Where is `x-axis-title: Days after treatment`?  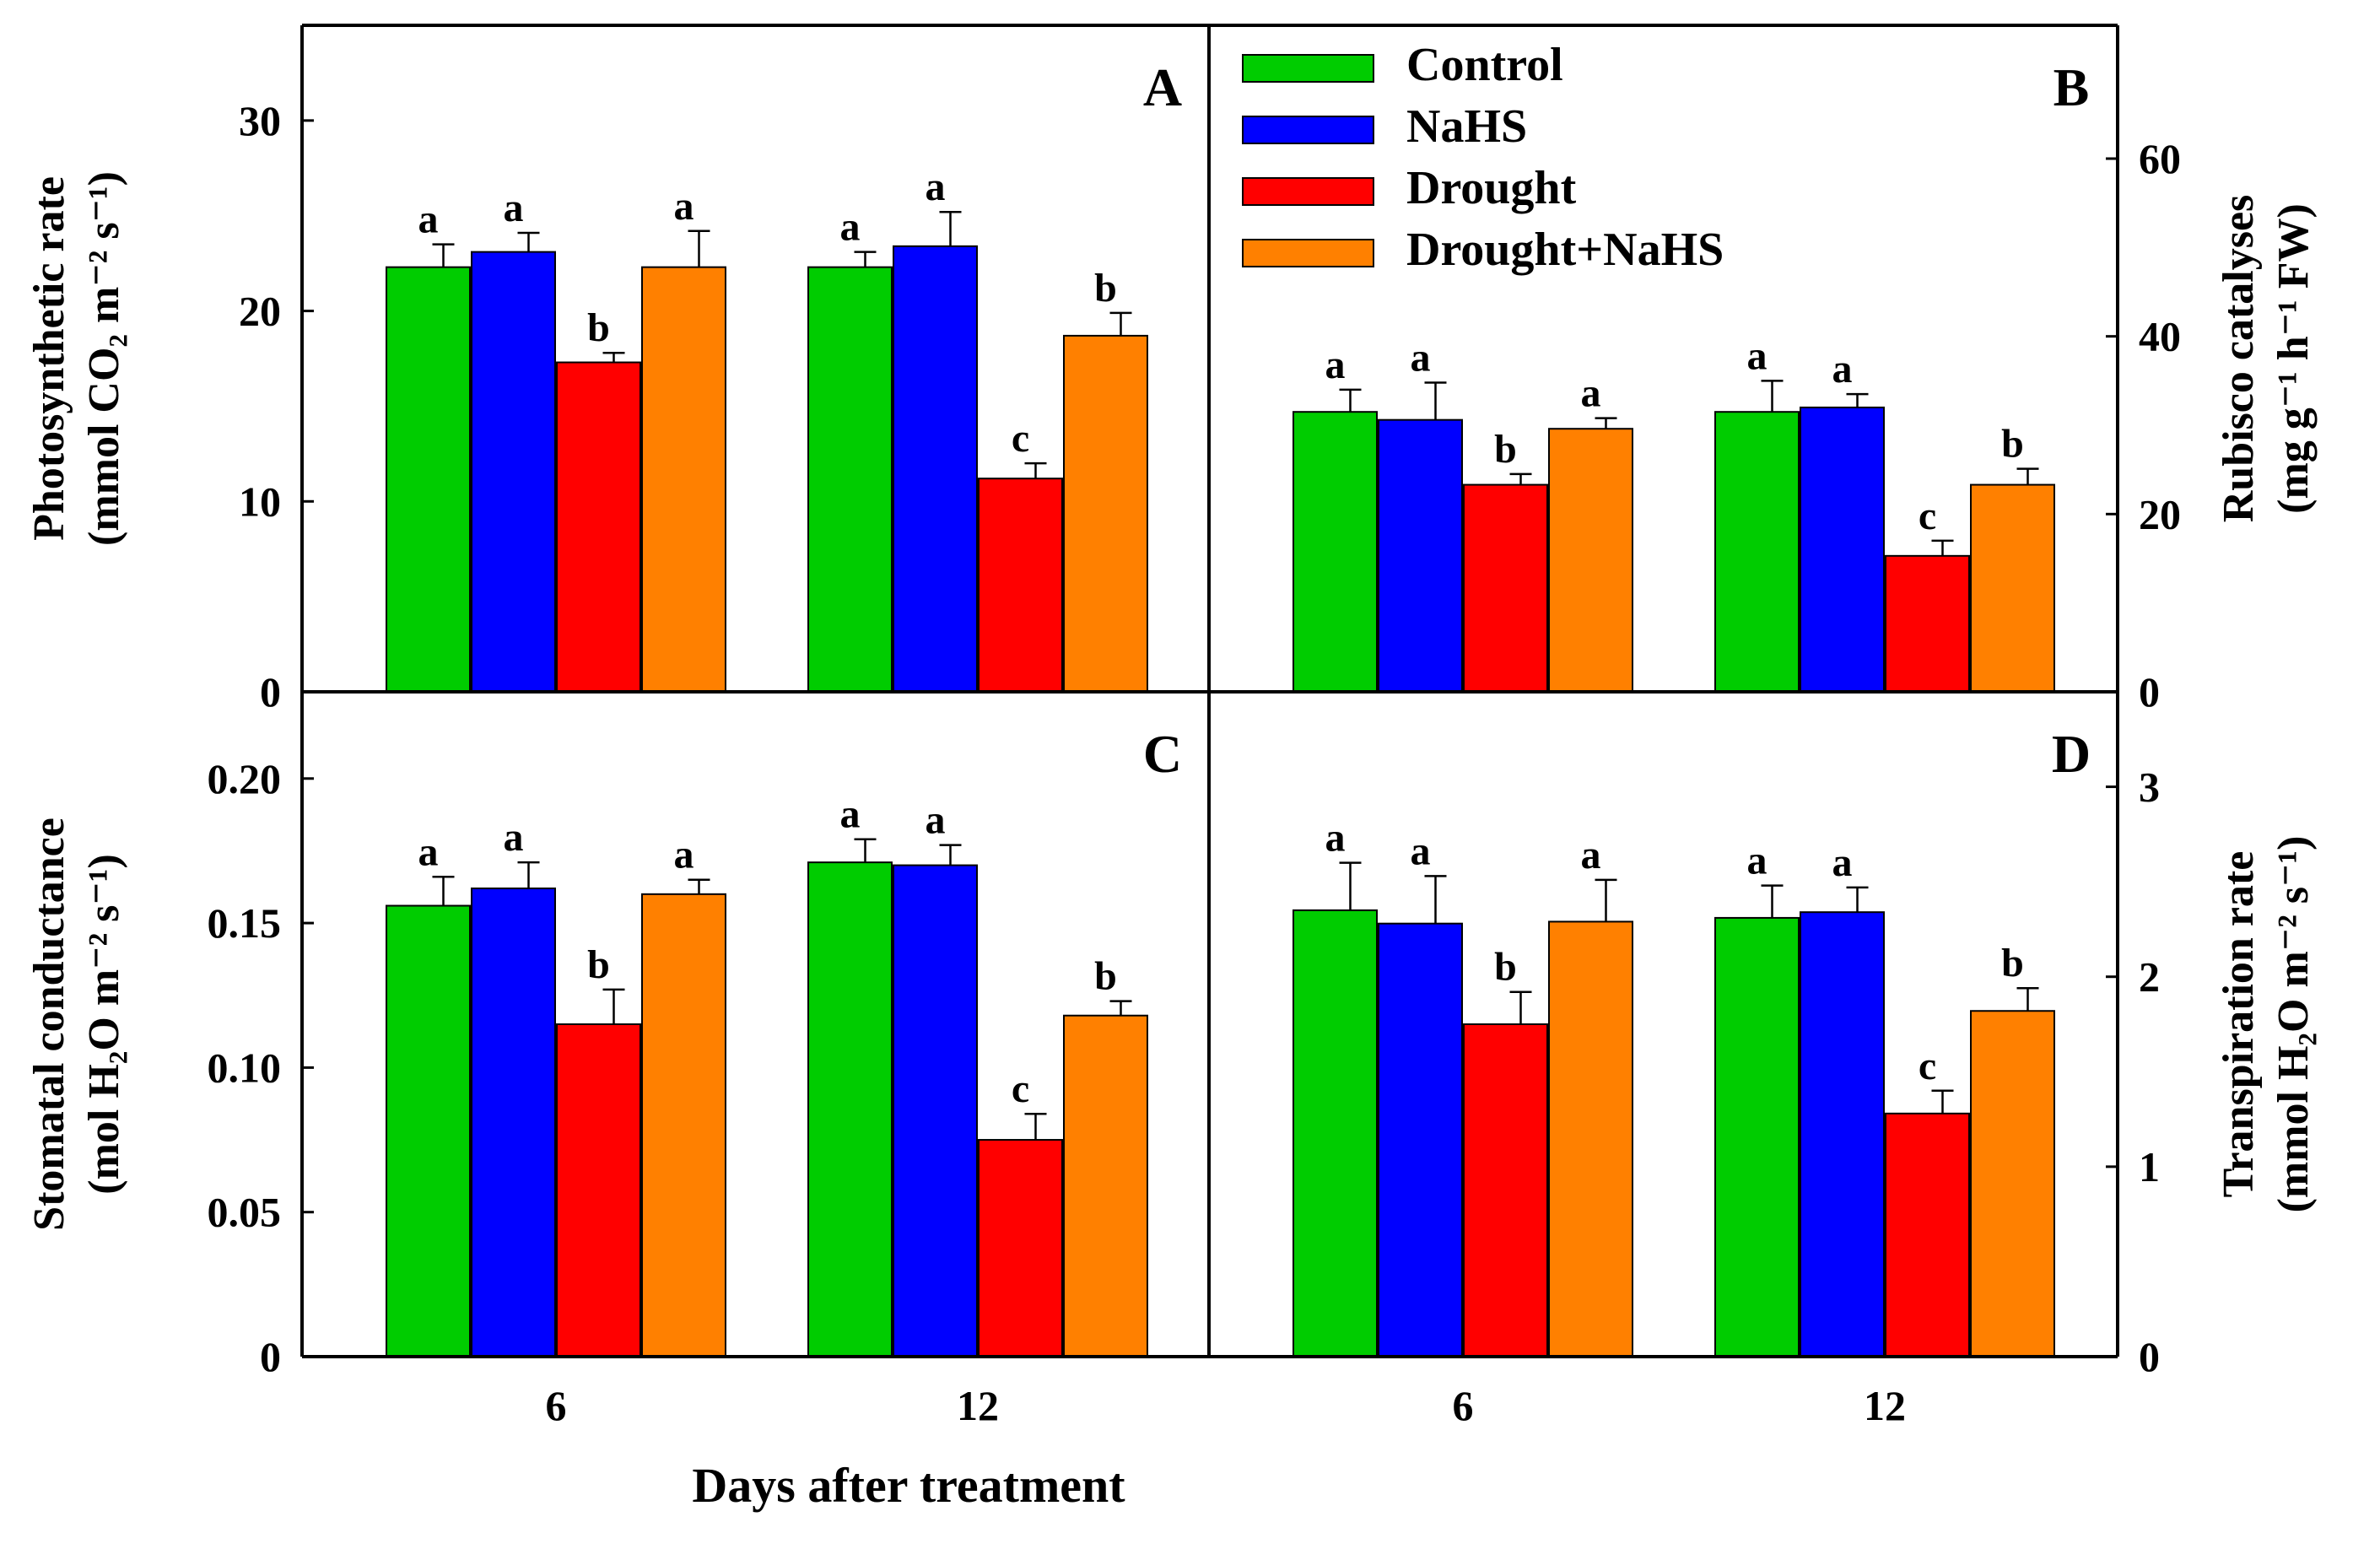 x-axis-title: Days after treatment is located at coordinates (908, 1485).